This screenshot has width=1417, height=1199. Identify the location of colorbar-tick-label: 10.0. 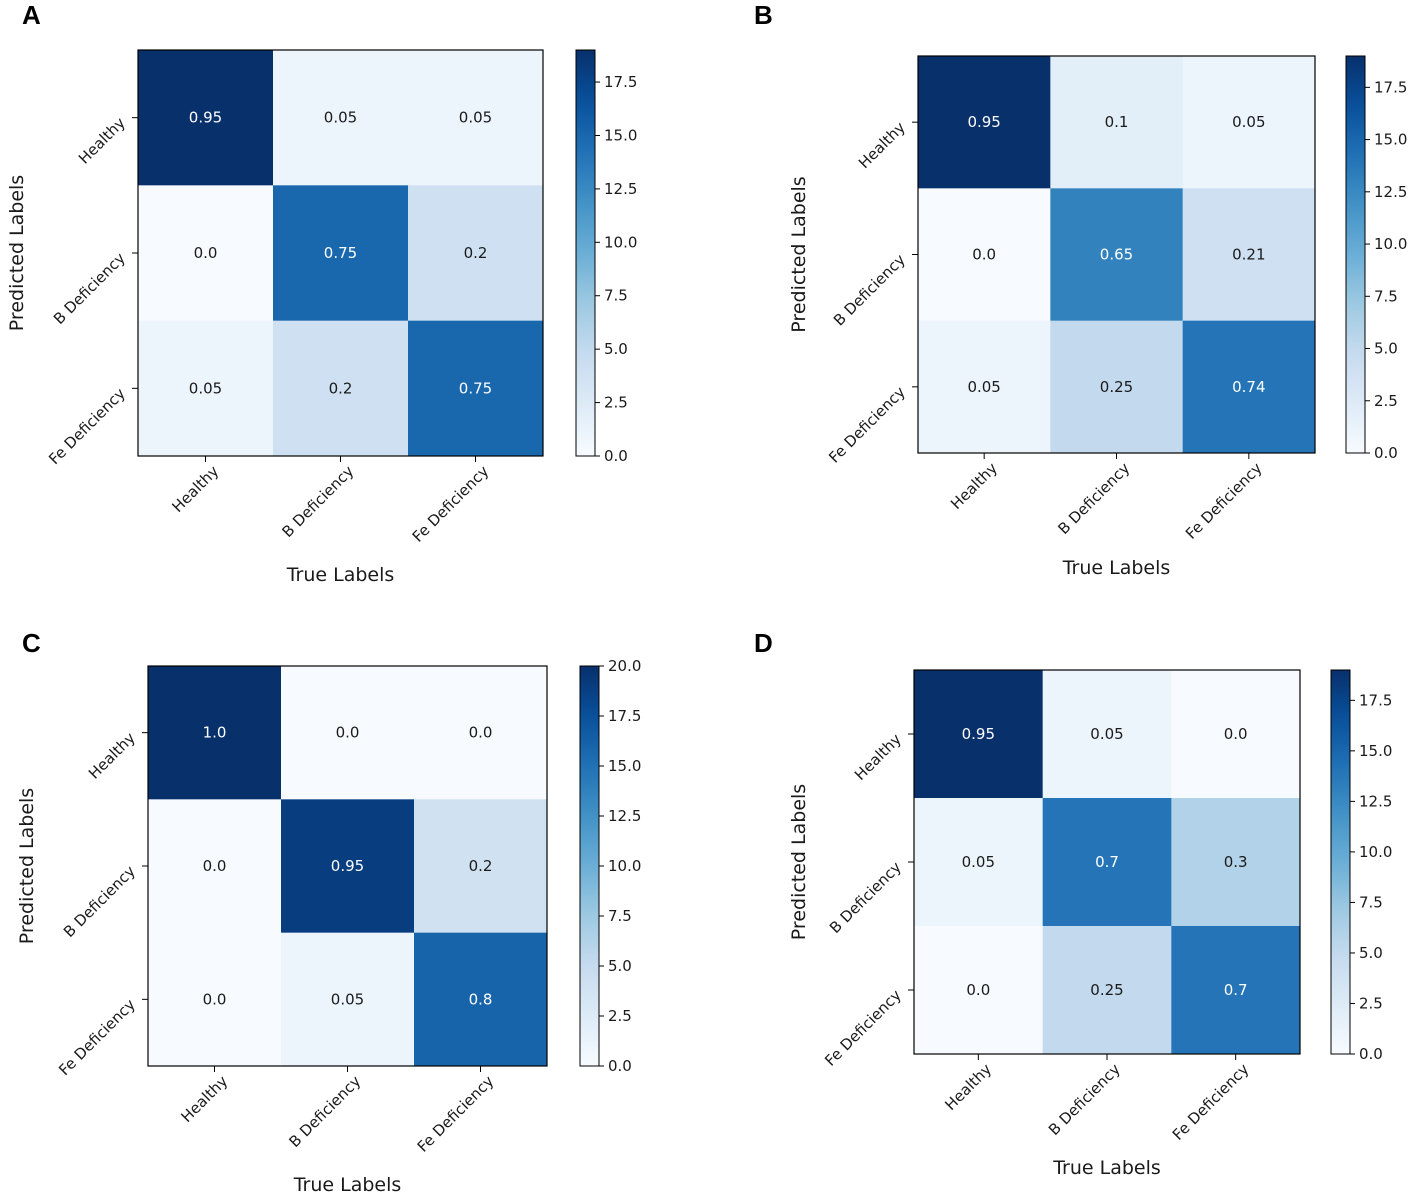
(1390, 244).